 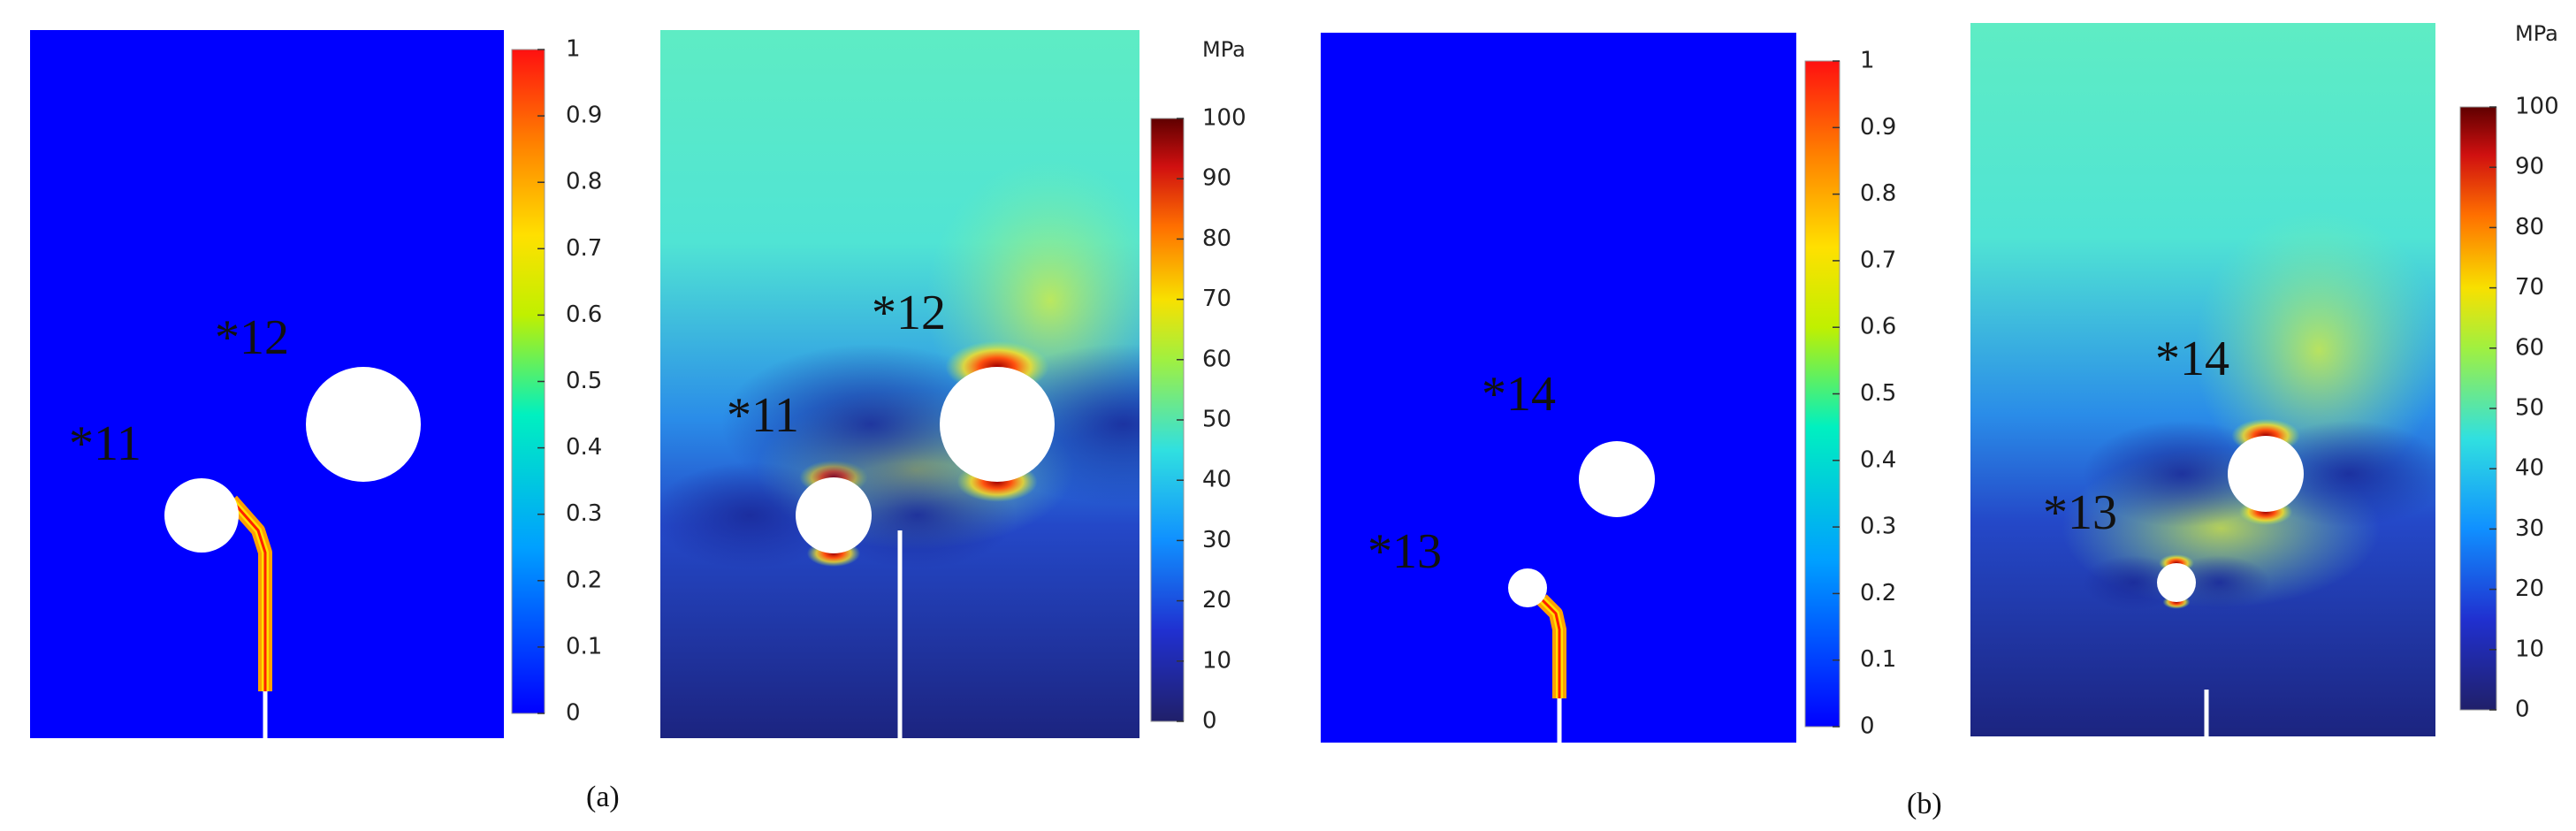 I want to click on caption: (b), so click(x=1924, y=804).